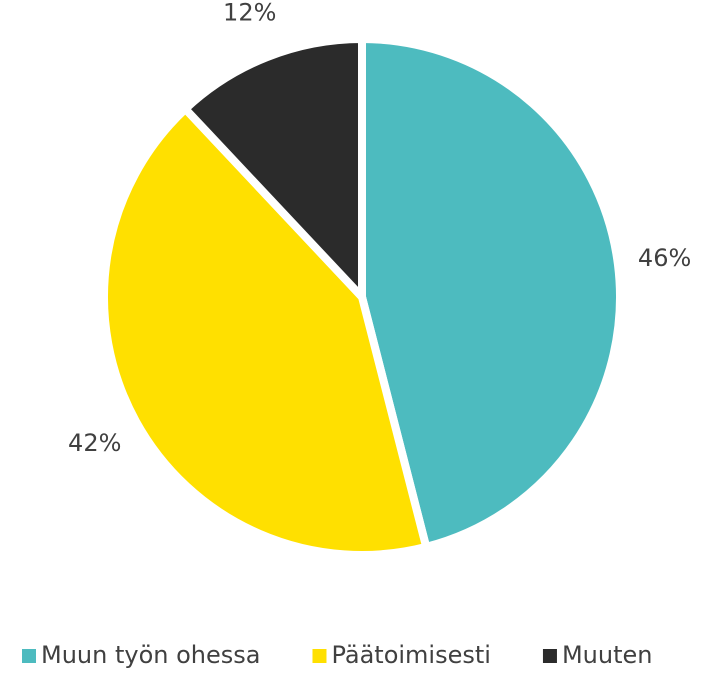  I want to click on data-label: 12%, so click(249, 13).